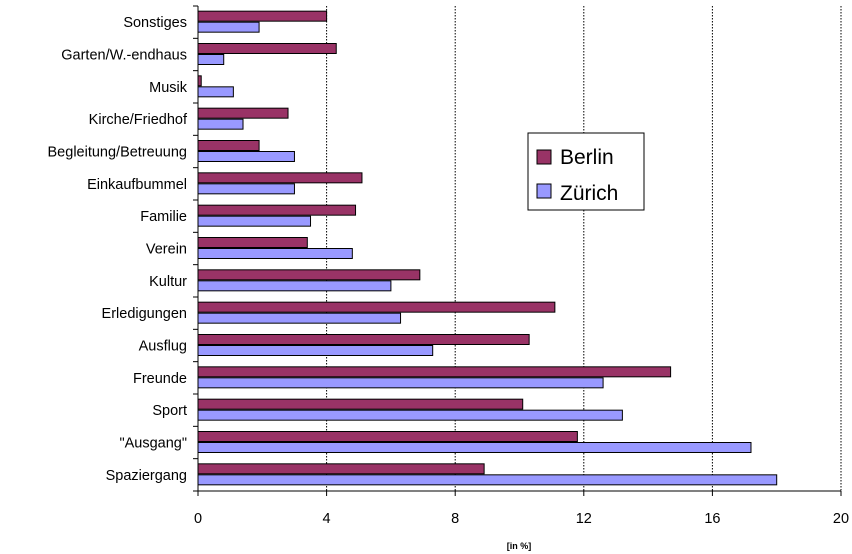 The height and width of the screenshot is (554, 852). I want to click on x-tick-label-8: 8, so click(455, 519).